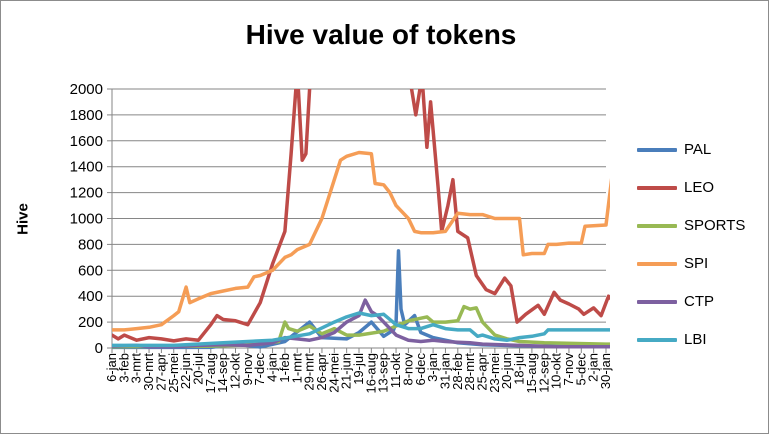 The width and height of the screenshot is (769, 434). What do you see at coordinates (136, 368) in the screenshot?
I see `x-tick-label: 3-mrt` at bounding box center [136, 368].